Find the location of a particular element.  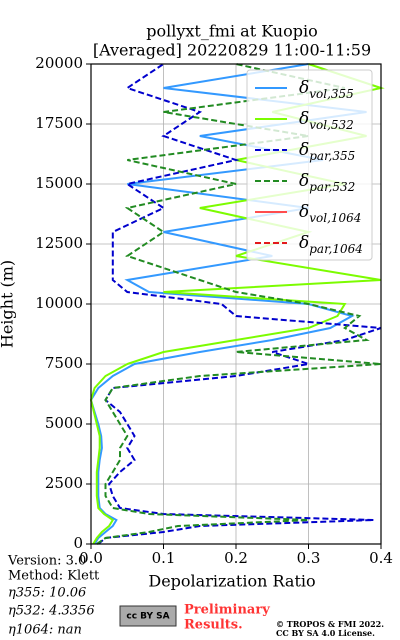

x-tick-label: 0.4 is located at coordinates (381, 558).